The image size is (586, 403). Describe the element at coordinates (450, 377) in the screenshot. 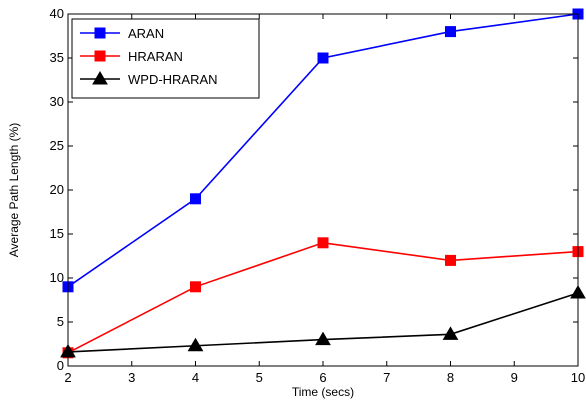

I see `x-tick-label: 8` at that location.